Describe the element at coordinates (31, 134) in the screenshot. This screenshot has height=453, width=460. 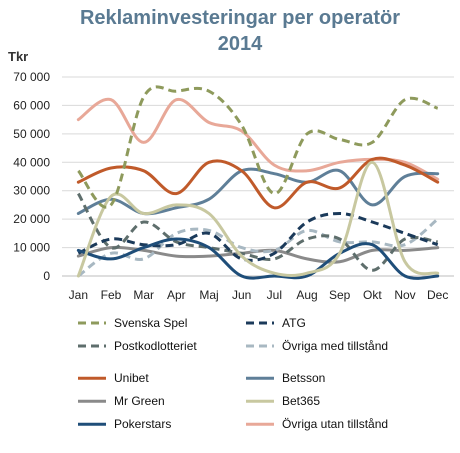
I see `y-tick-label: 50 000` at that location.